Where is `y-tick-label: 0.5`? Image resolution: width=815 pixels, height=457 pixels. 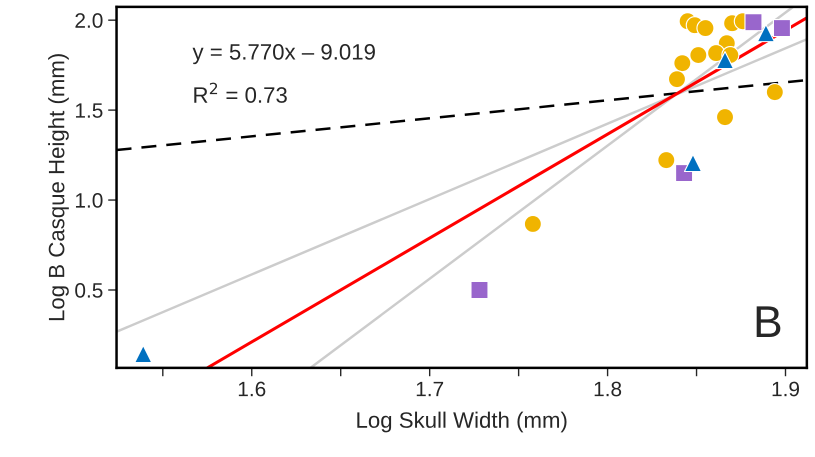
y-tick-label: 0.5 is located at coordinates (88, 290).